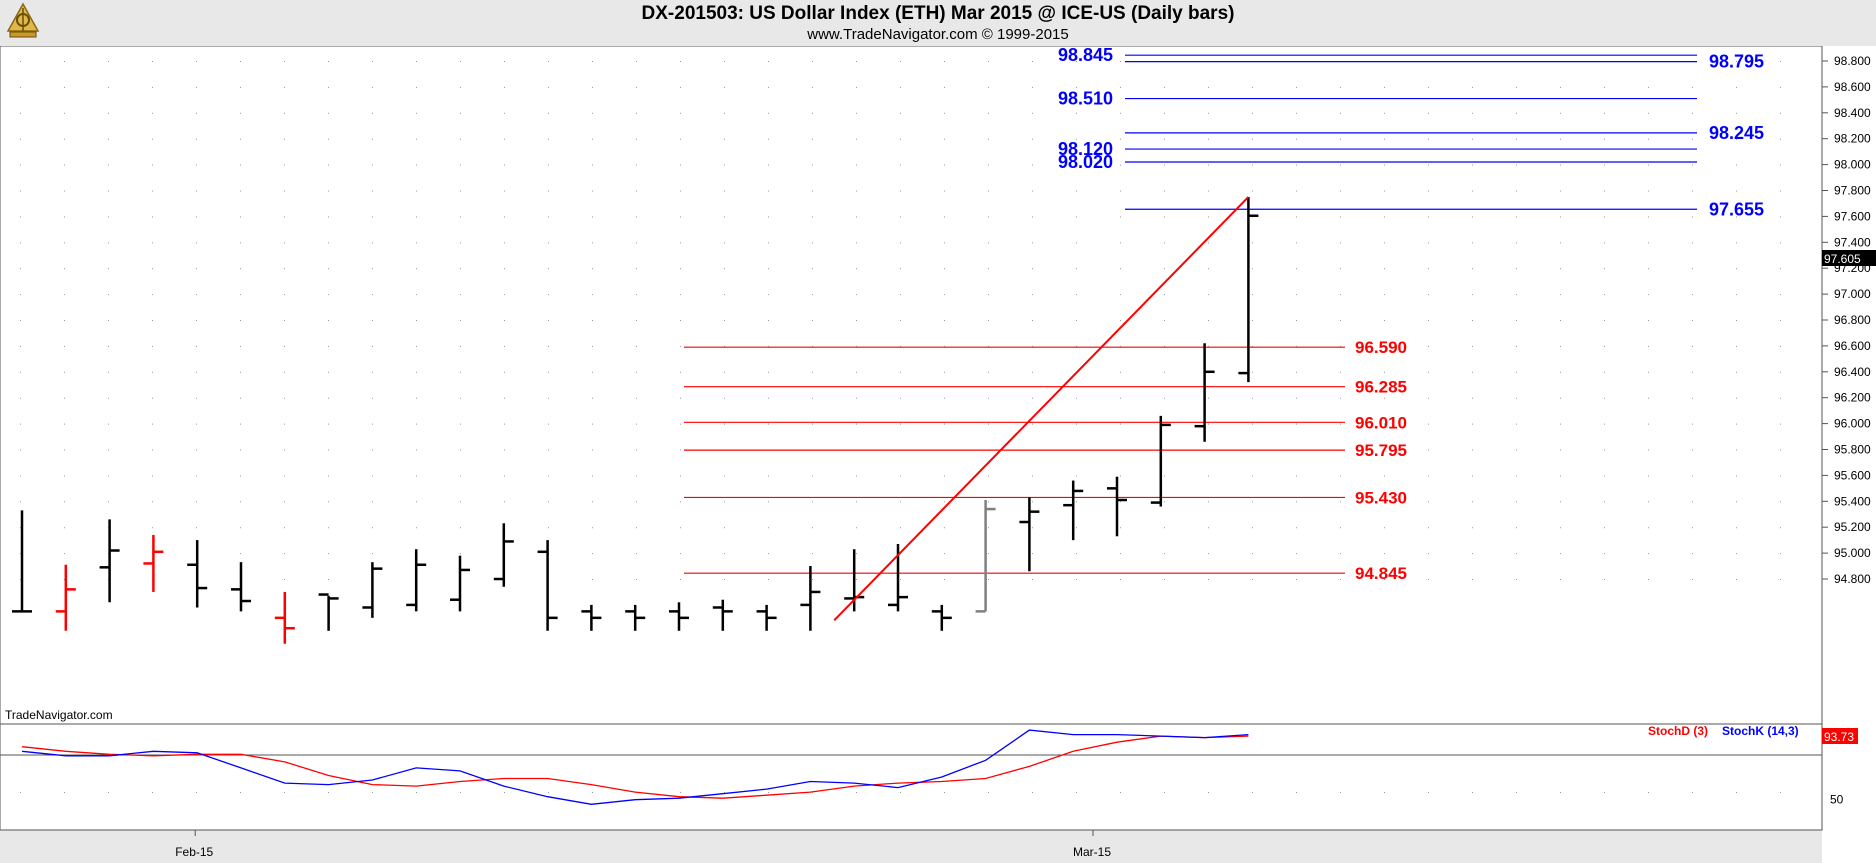 The height and width of the screenshot is (863, 1876). I want to click on resistance-level-label: 98.845, so click(1085, 55).